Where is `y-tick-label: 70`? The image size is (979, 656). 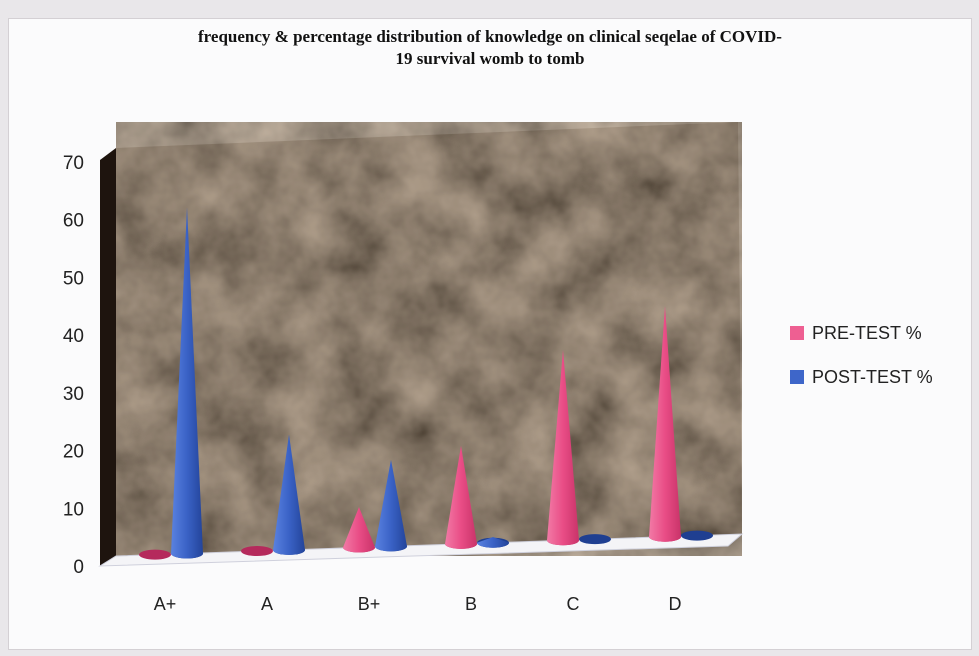 y-tick-label: 70 is located at coordinates (73, 163).